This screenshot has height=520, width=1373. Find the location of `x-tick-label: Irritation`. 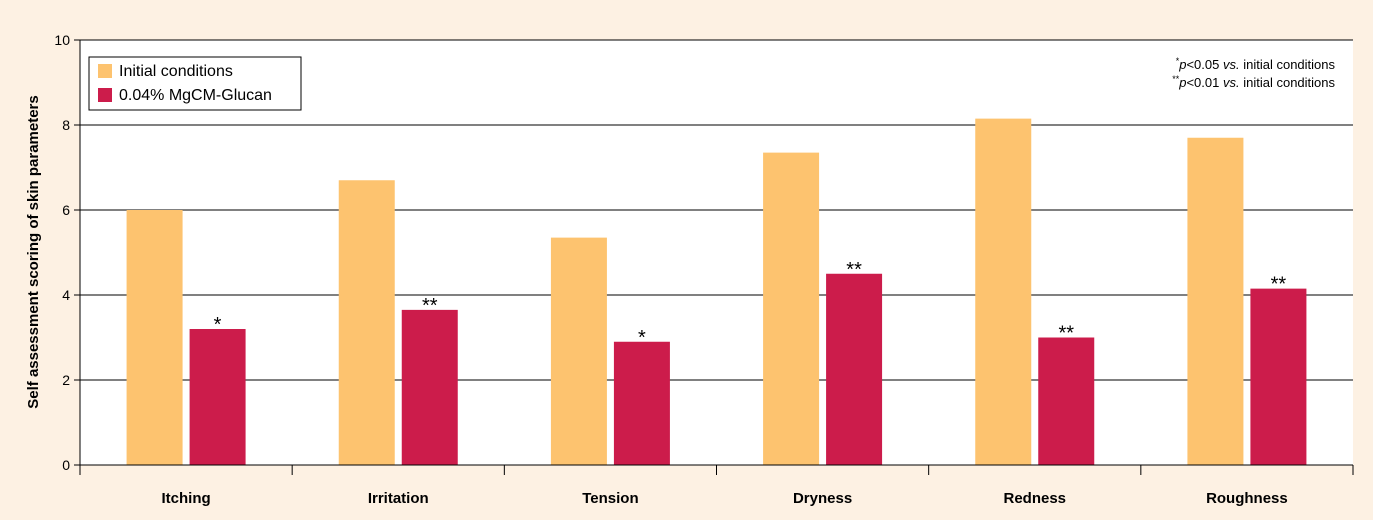

x-tick-label: Irritation is located at coordinates (398, 498).